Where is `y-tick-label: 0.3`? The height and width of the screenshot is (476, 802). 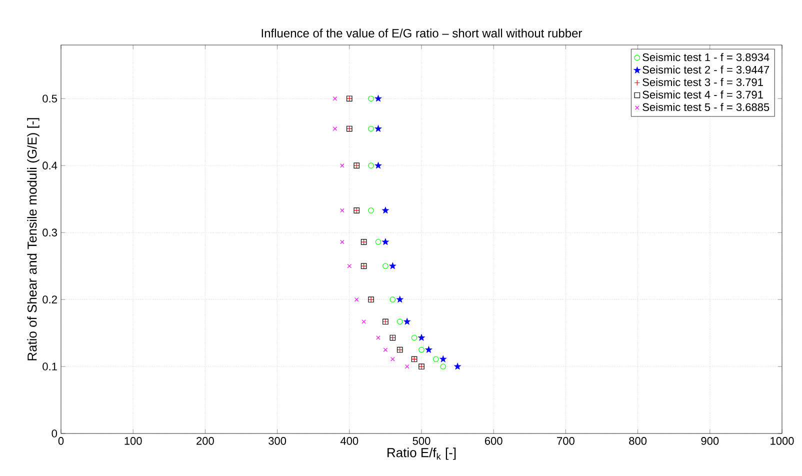 y-tick-label: 0.3 is located at coordinates (49, 232).